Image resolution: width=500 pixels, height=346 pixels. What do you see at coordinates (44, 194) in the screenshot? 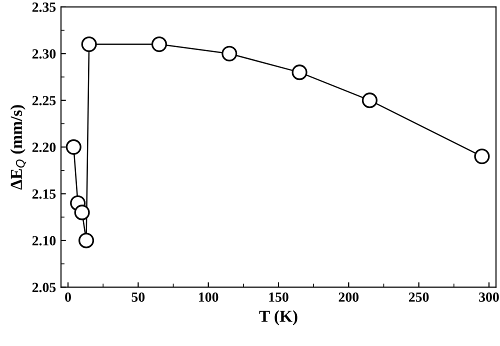
I see `y-tick-label: 2.15` at bounding box center [44, 194].